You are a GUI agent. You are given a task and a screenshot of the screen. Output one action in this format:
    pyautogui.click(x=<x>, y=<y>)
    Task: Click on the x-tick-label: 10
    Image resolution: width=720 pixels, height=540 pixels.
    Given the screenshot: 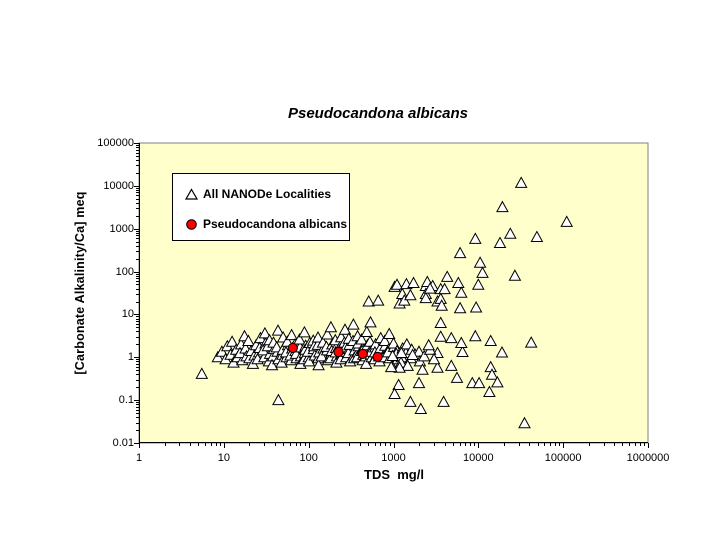 What is the action you would take?
    pyautogui.click(x=223, y=458)
    